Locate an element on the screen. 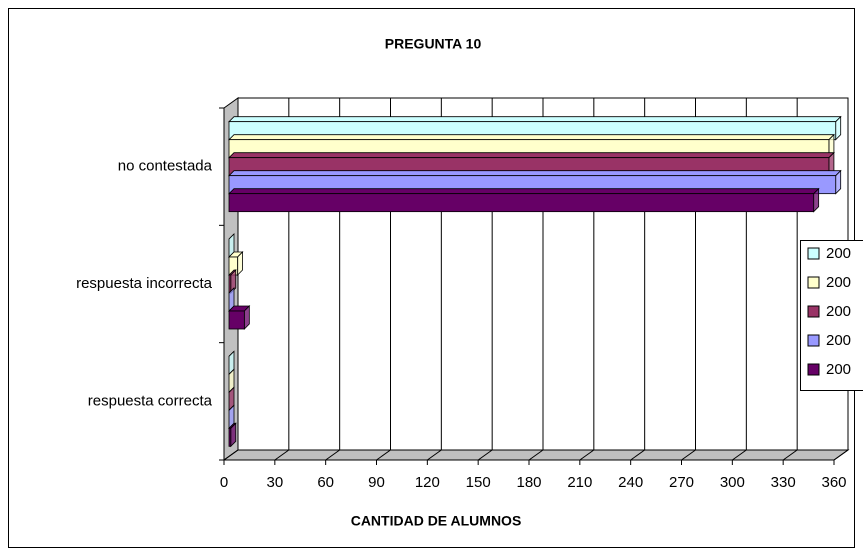 This screenshot has height=556, width=863. x-tick-label: 360 is located at coordinates (833, 482).